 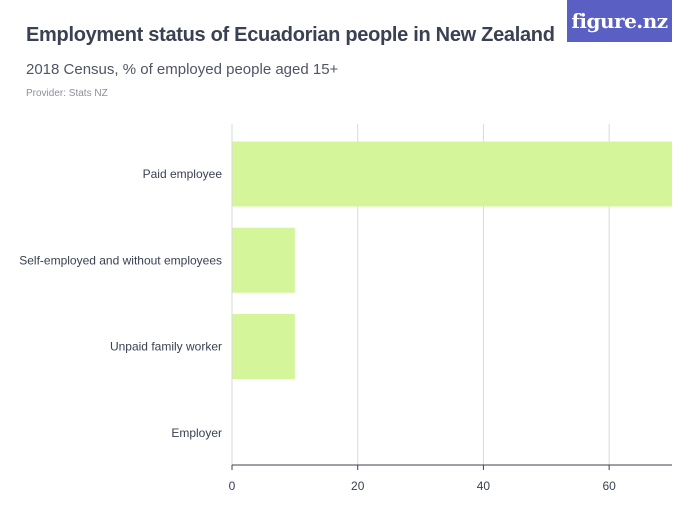 What do you see at coordinates (183, 174) in the screenshot?
I see `category-label: Paid employee` at bounding box center [183, 174].